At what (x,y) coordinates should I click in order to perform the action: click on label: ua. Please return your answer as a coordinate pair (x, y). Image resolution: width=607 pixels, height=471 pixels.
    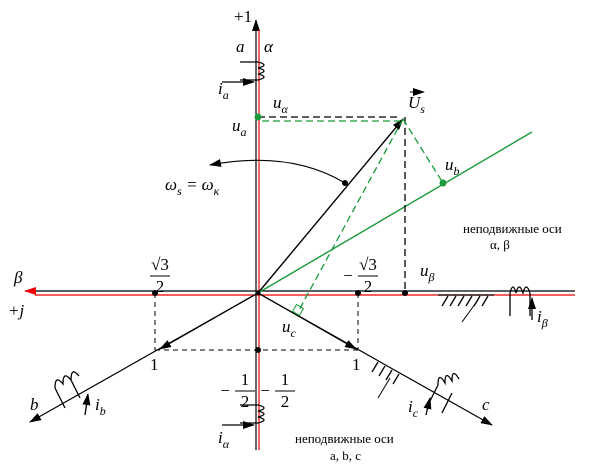
    Looking at the image, I should click on (239, 127).